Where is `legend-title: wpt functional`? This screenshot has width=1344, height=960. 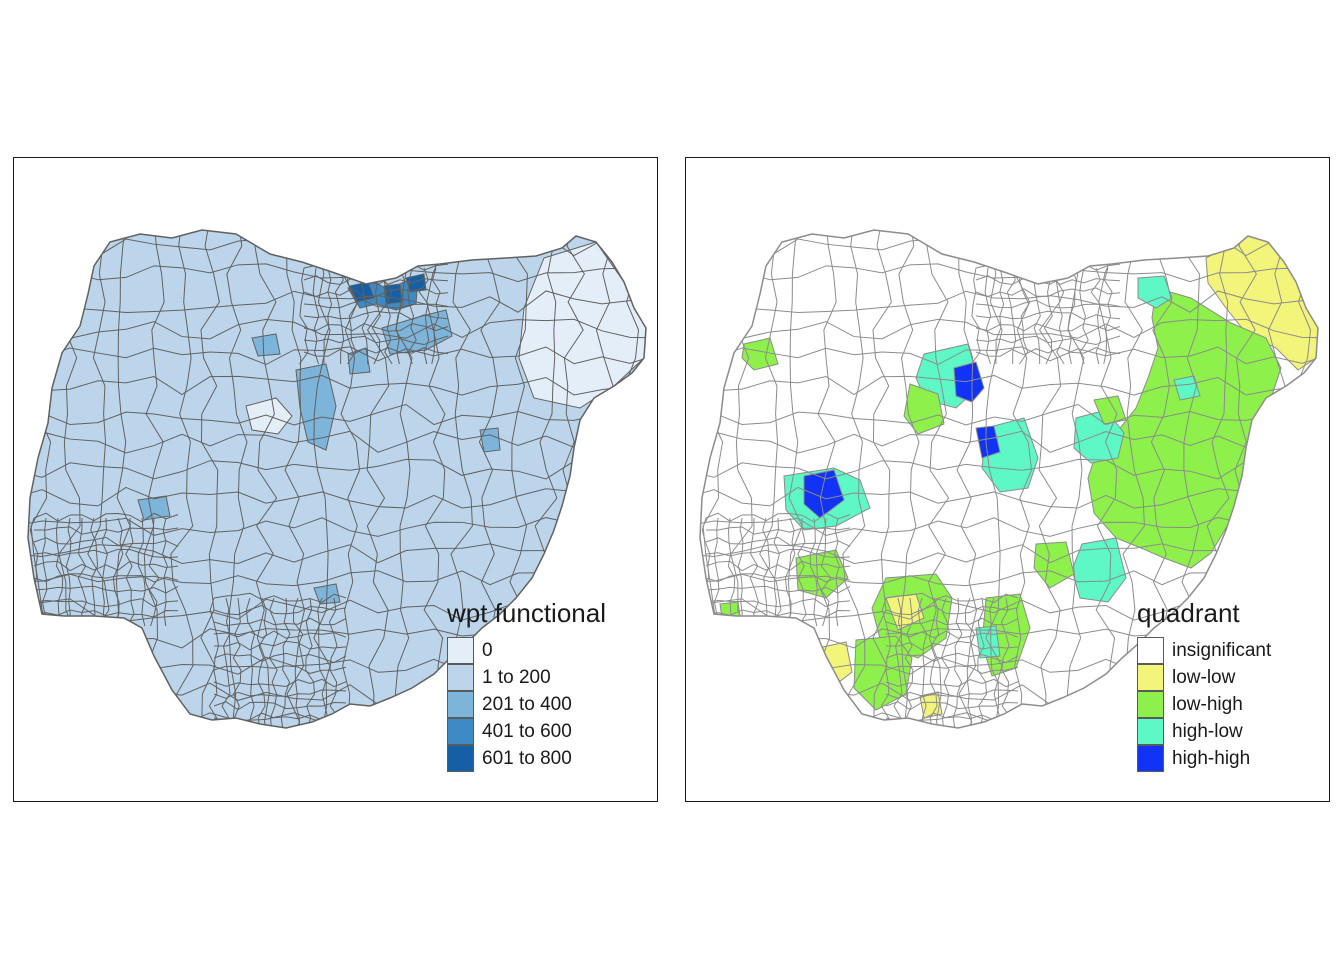
legend-title: wpt functional is located at coordinates (526, 613).